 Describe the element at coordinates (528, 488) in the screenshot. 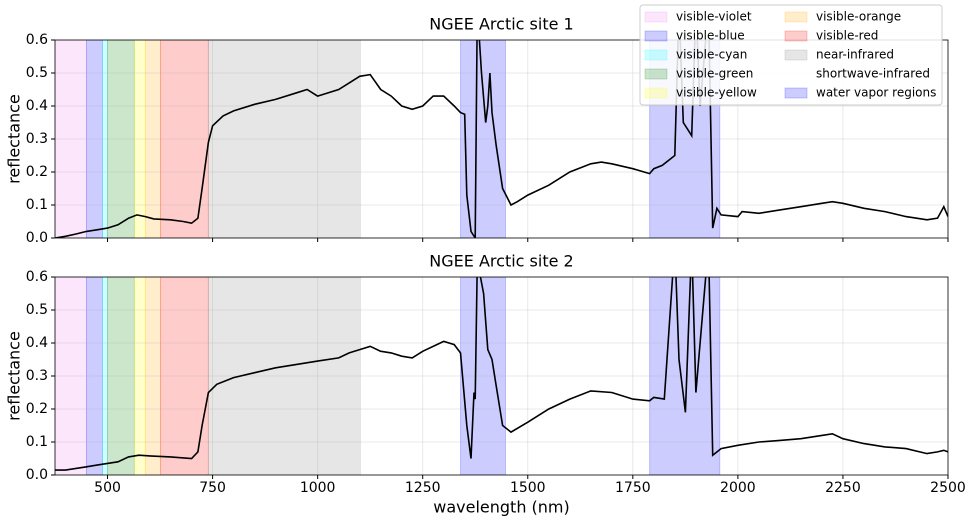

I see `x-tick-label: 1500` at that location.